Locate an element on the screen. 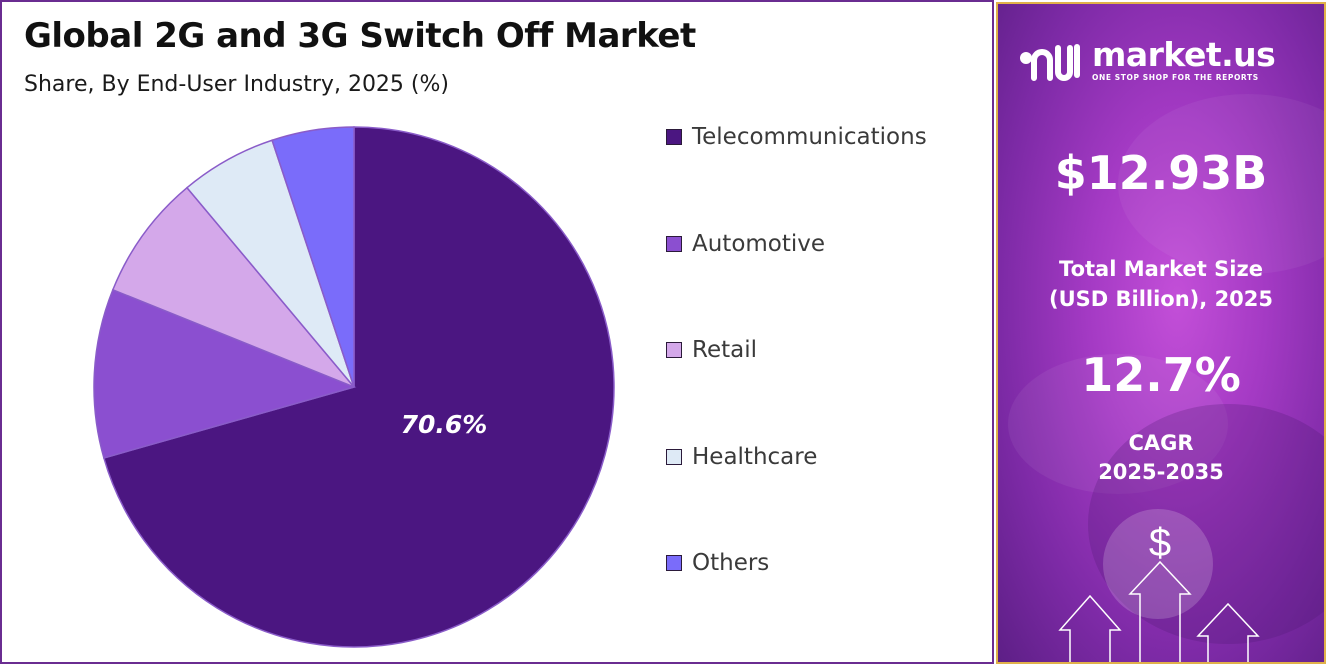 Image resolution: width=1330 pixels, height=668 pixels. pie-slice-retail is located at coordinates (233, 287).